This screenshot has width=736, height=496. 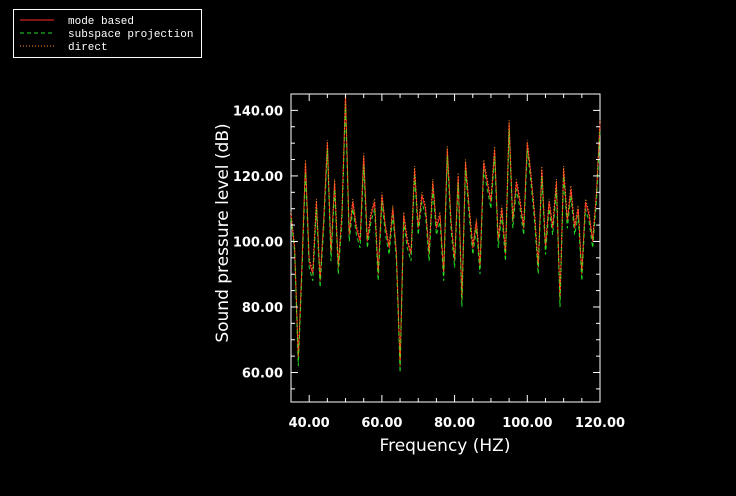 I want to click on legend-label-subspace-projection: subspace projection, so click(x=130, y=35).